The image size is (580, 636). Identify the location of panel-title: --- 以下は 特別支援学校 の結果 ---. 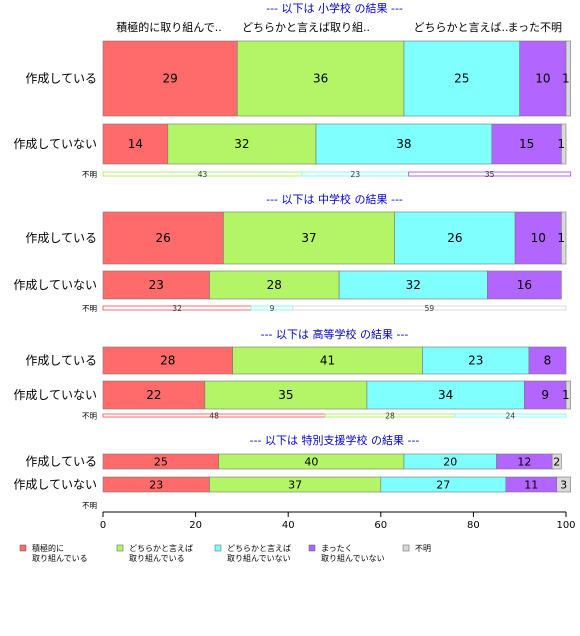
(335, 440).